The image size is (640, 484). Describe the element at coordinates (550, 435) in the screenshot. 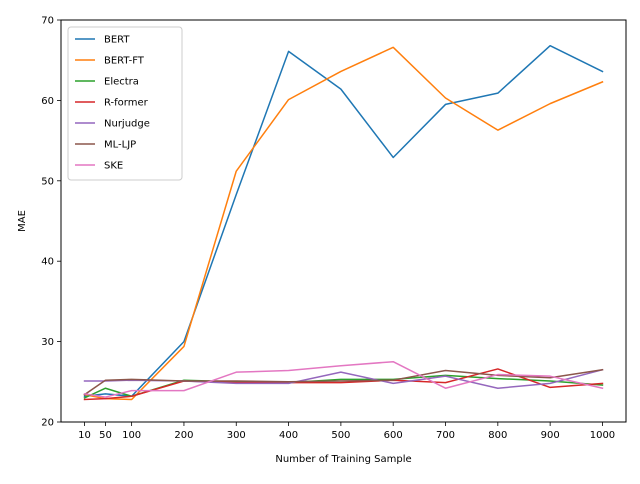

I see `x-tick-label: 900` at that location.